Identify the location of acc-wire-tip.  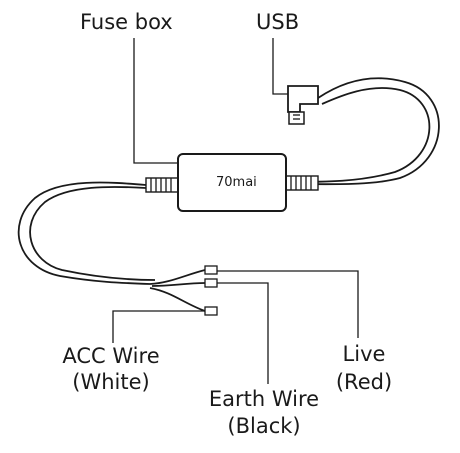
(211, 311).